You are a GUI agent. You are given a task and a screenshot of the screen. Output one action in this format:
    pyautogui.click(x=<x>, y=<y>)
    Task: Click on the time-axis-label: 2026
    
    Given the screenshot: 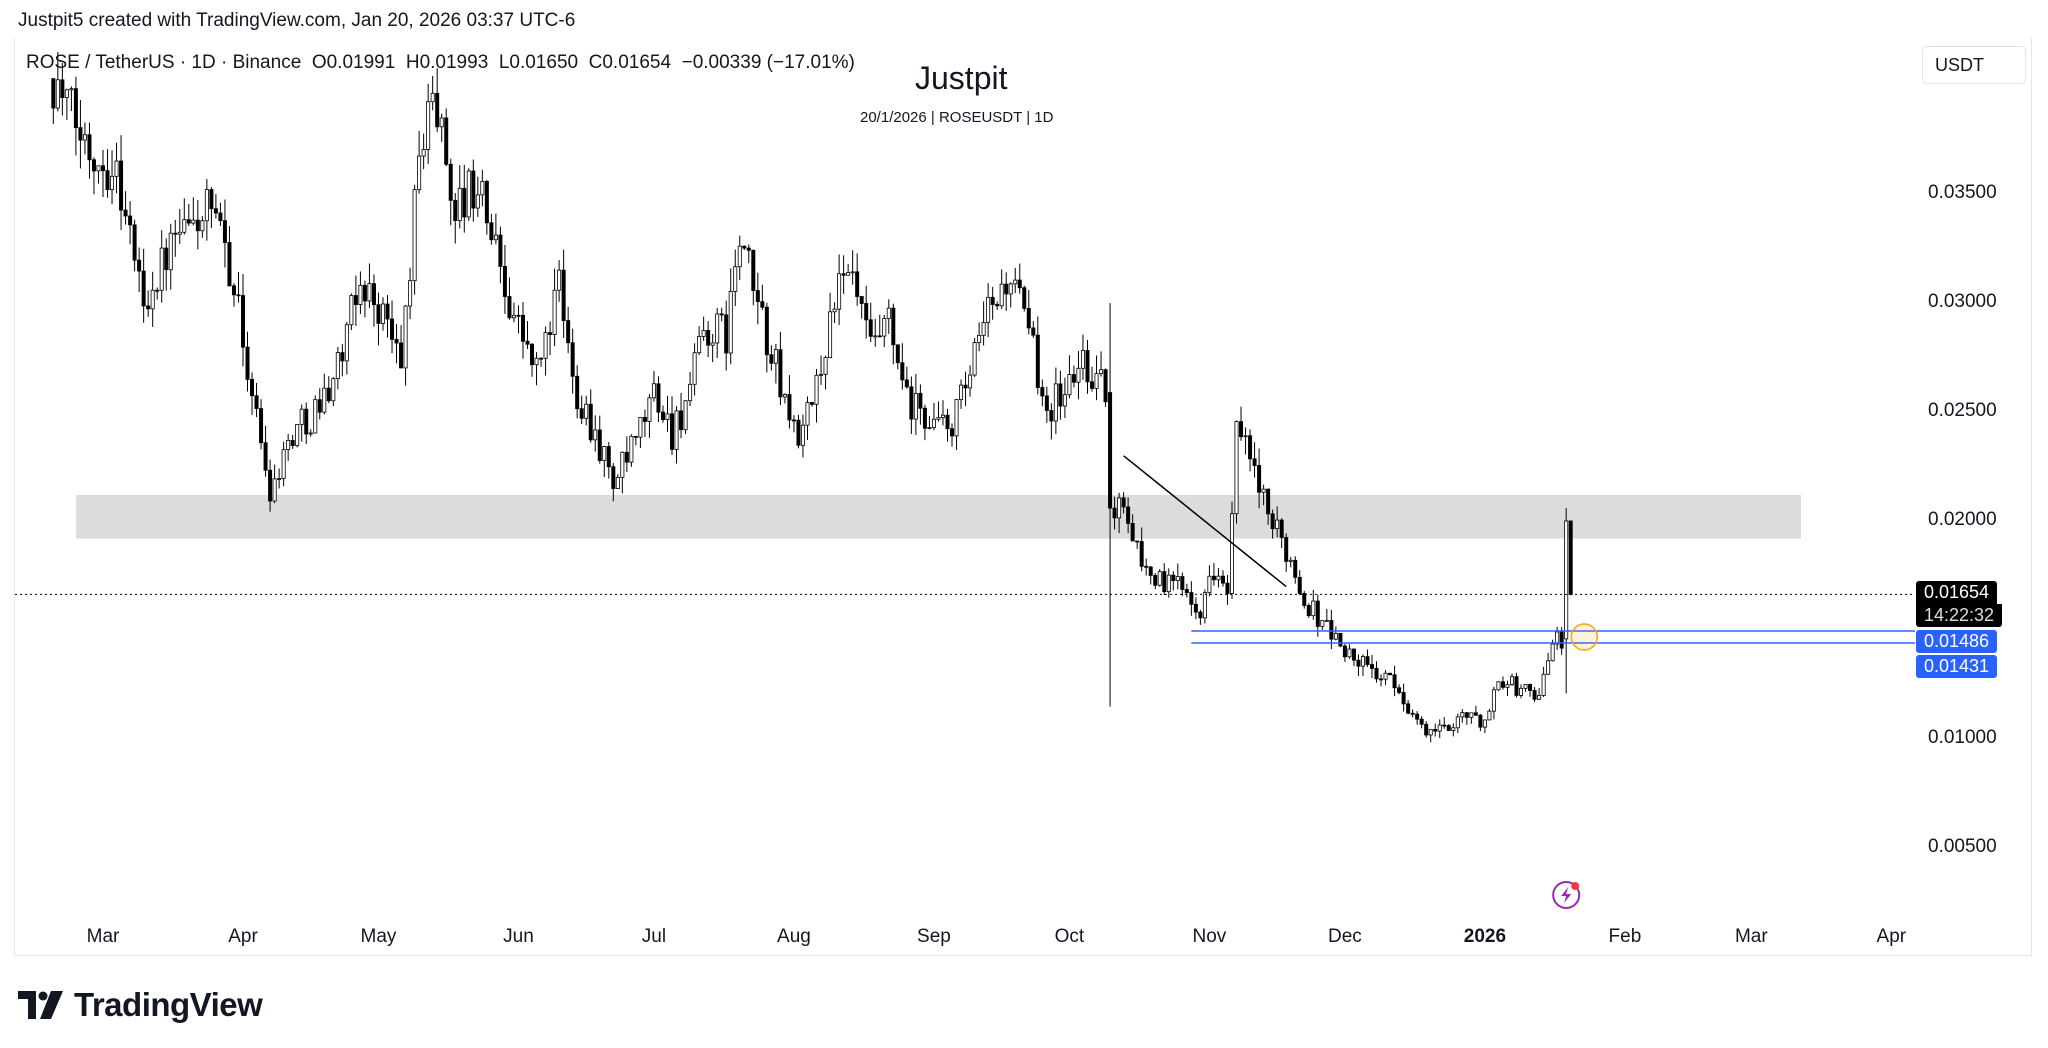 What is the action you would take?
    pyautogui.click(x=1485, y=936)
    